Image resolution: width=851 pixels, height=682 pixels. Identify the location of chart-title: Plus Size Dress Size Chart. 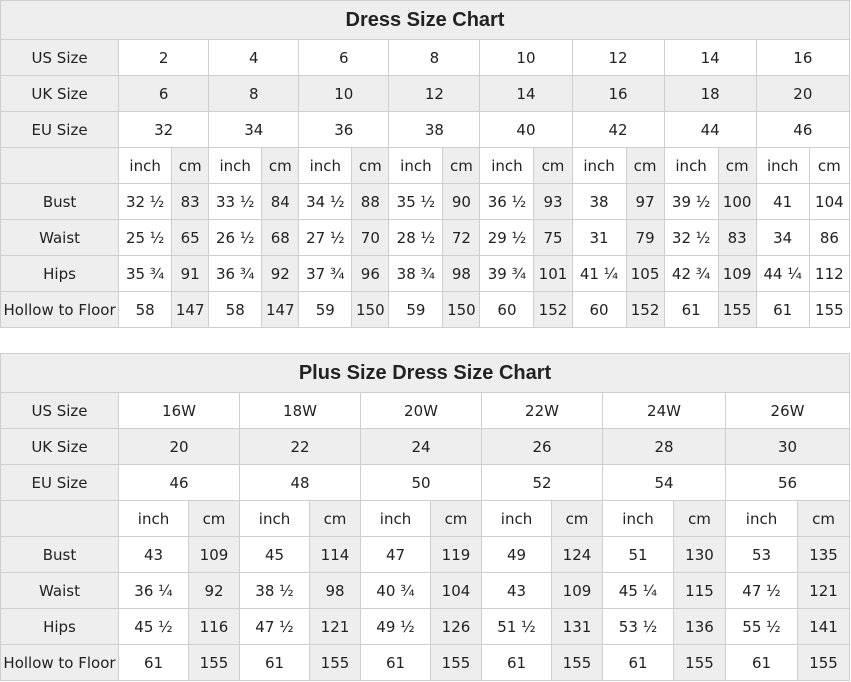
(425, 373).